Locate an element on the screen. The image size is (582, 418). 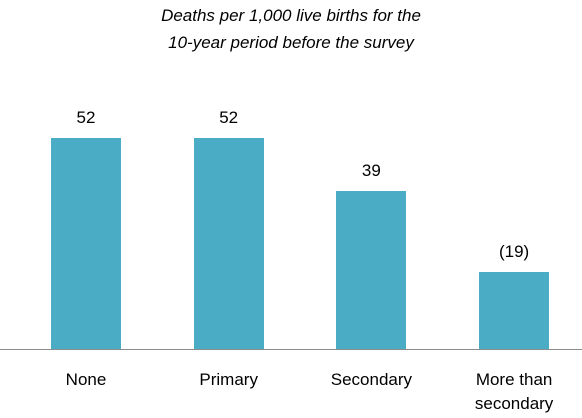
chart-title: Deaths per 1,000 live births for the is located at coordinates (291, 15).